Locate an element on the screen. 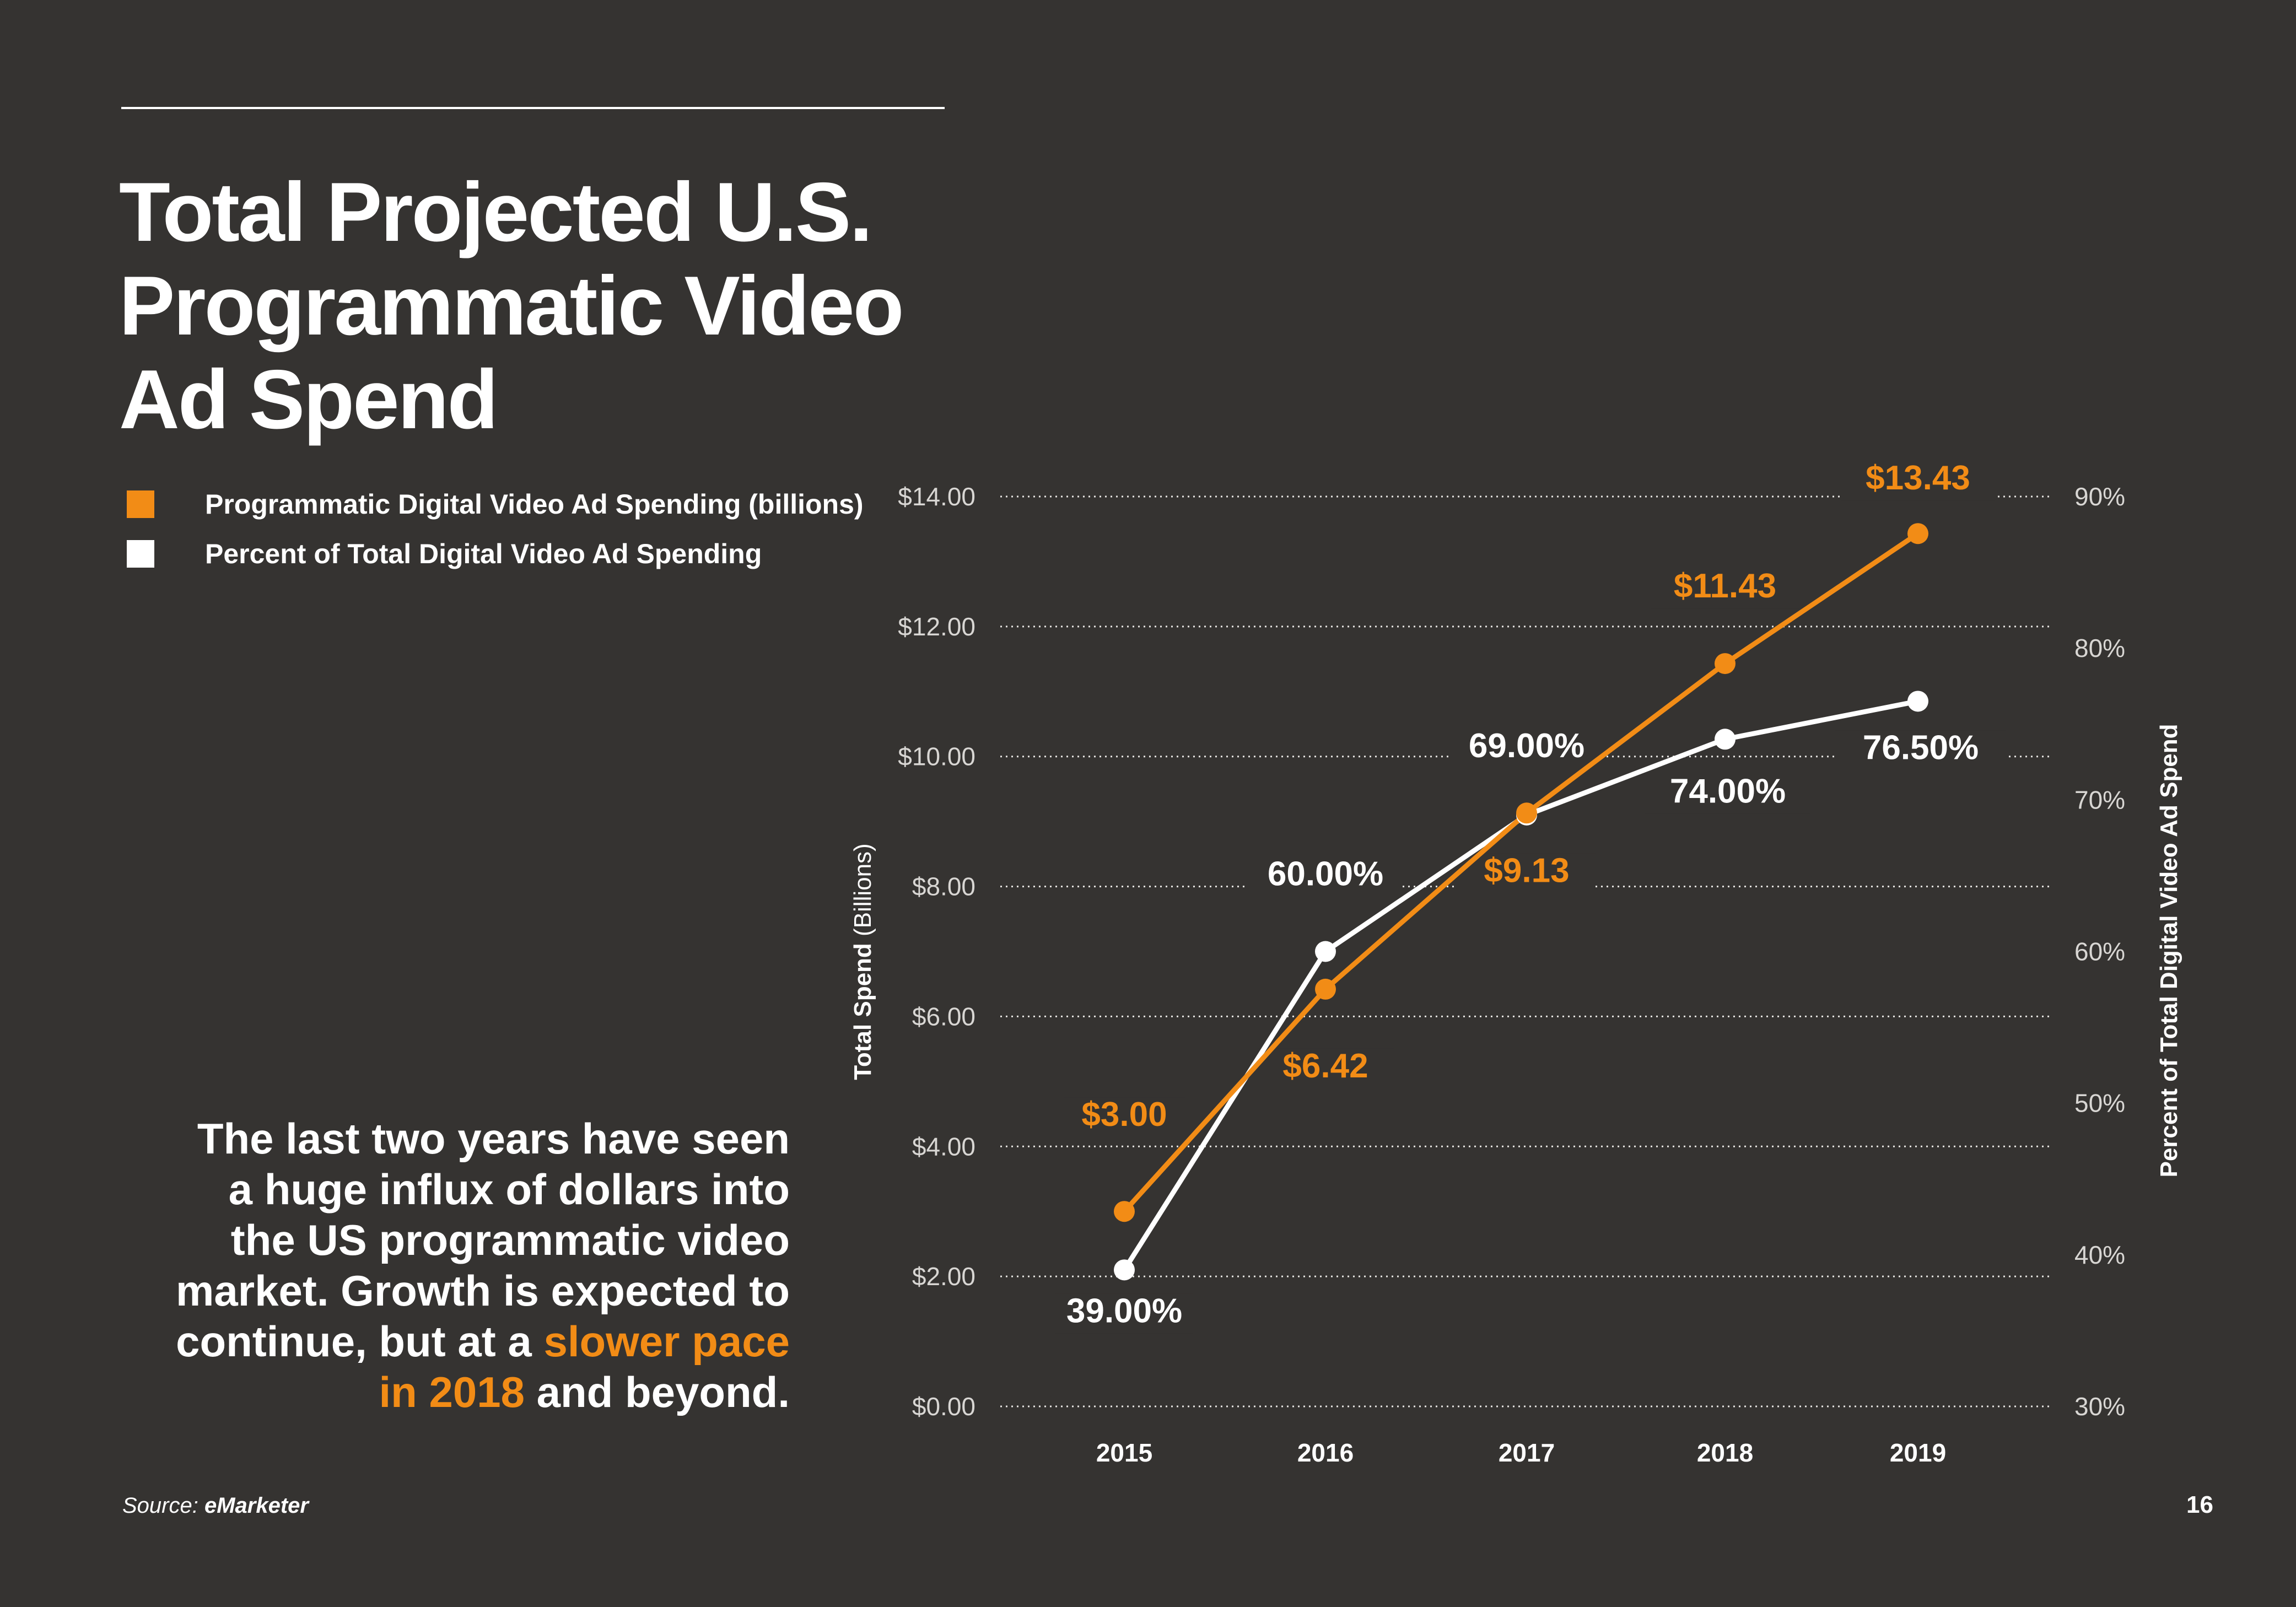  title-line-2: Programmatic Video is located at coordinates (511, 306).